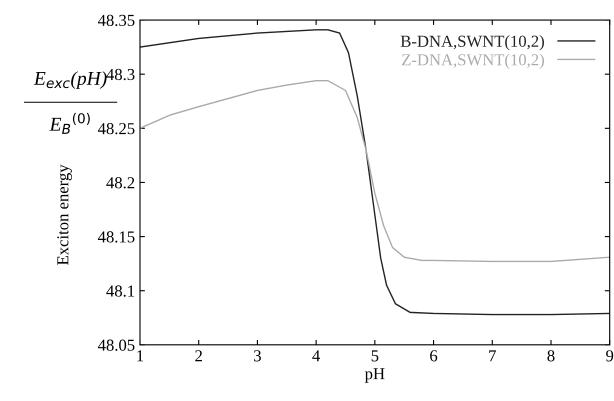 This screenshot has width=614, height=401. Describe the element at coordinates (473, 61) in the screenshot. I see `legend-label: Z-DNA,SWNT(10,2)` at that location.